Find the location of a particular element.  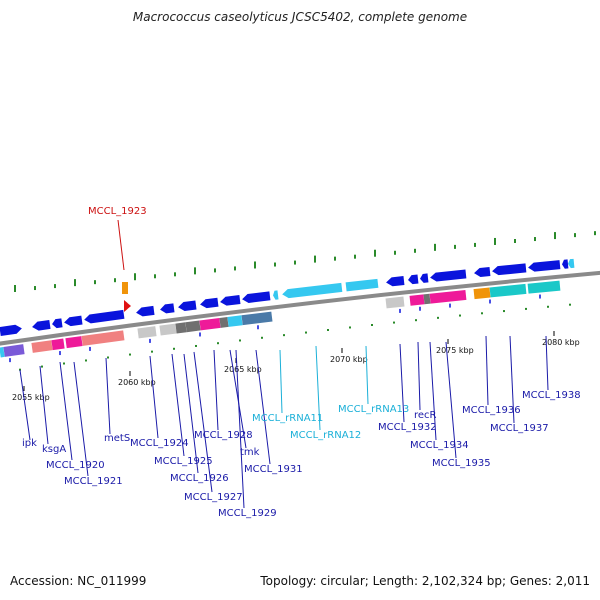

gene-label: MCCL_1923 is located at coordinates (117, 211).